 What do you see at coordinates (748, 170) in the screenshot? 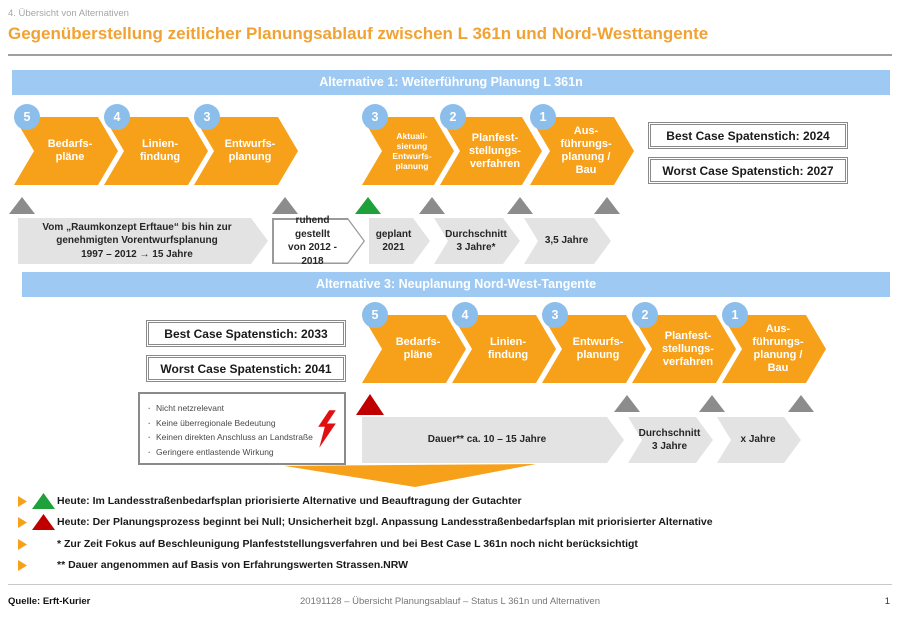
I see `alt1-worst-case-box: Worst Case Spatenstich: 2027` at bounding box center [748, 170].